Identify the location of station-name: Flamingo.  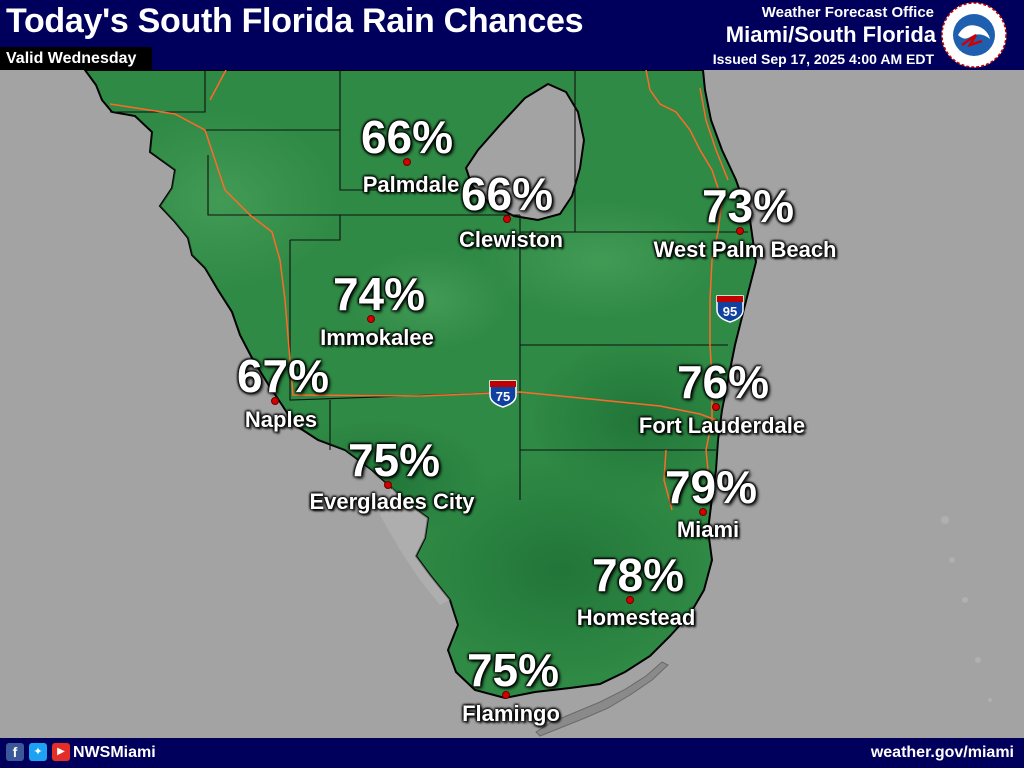
(511, 713).